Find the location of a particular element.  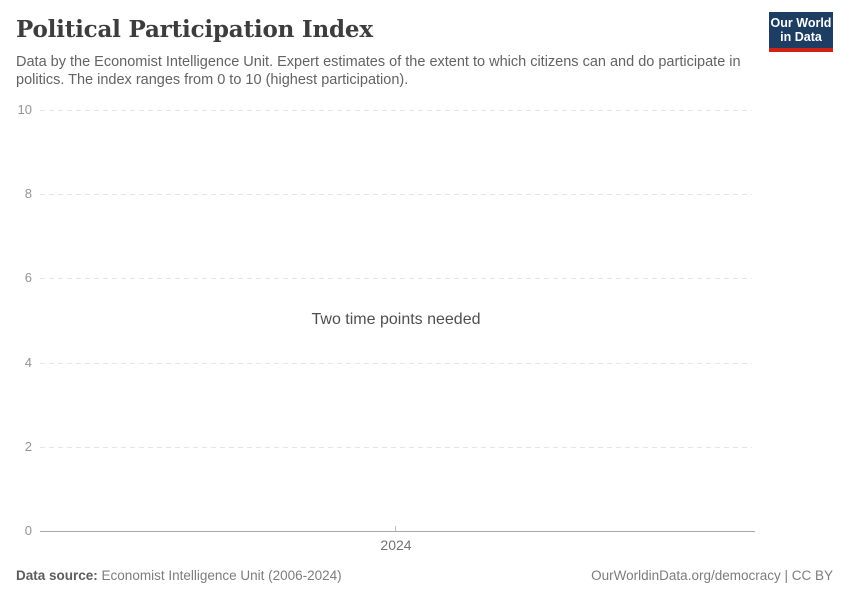

owid-logo-line2: in Data is located at coordinates (801, 37).